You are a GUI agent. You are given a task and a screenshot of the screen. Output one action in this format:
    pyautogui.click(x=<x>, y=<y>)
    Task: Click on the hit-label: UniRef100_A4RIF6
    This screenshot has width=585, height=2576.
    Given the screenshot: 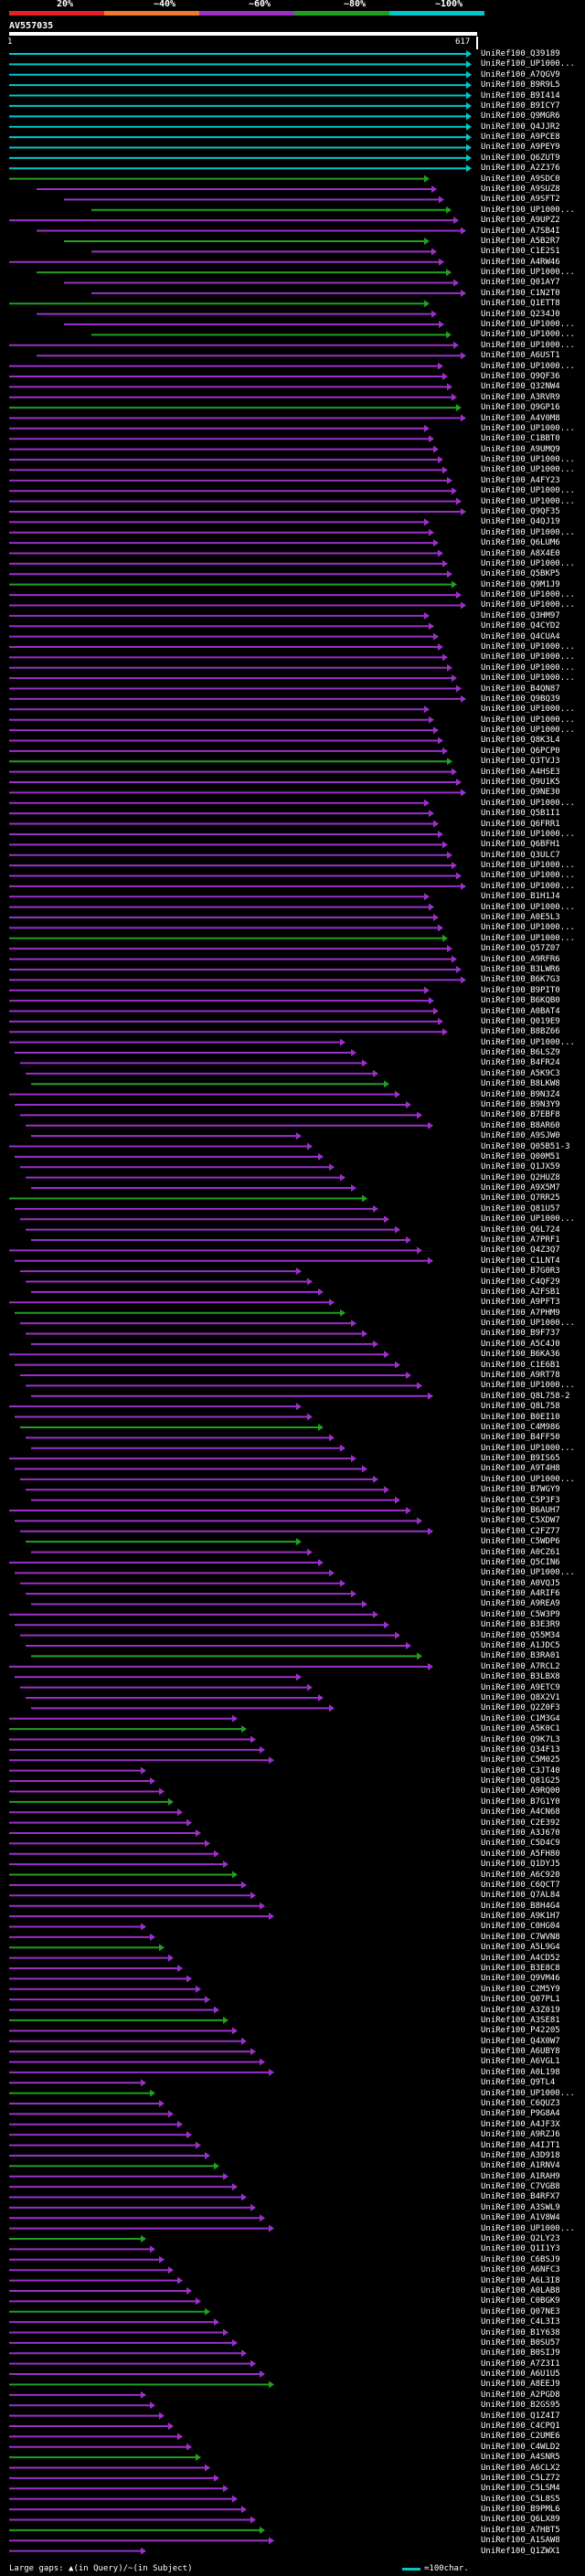 What is the action you would take?
    pyautogui.click(x=520, y=1594)
    